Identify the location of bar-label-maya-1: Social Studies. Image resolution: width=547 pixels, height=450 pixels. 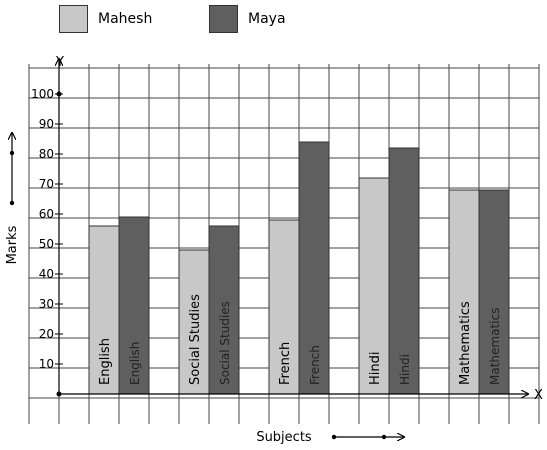
(225, 343).